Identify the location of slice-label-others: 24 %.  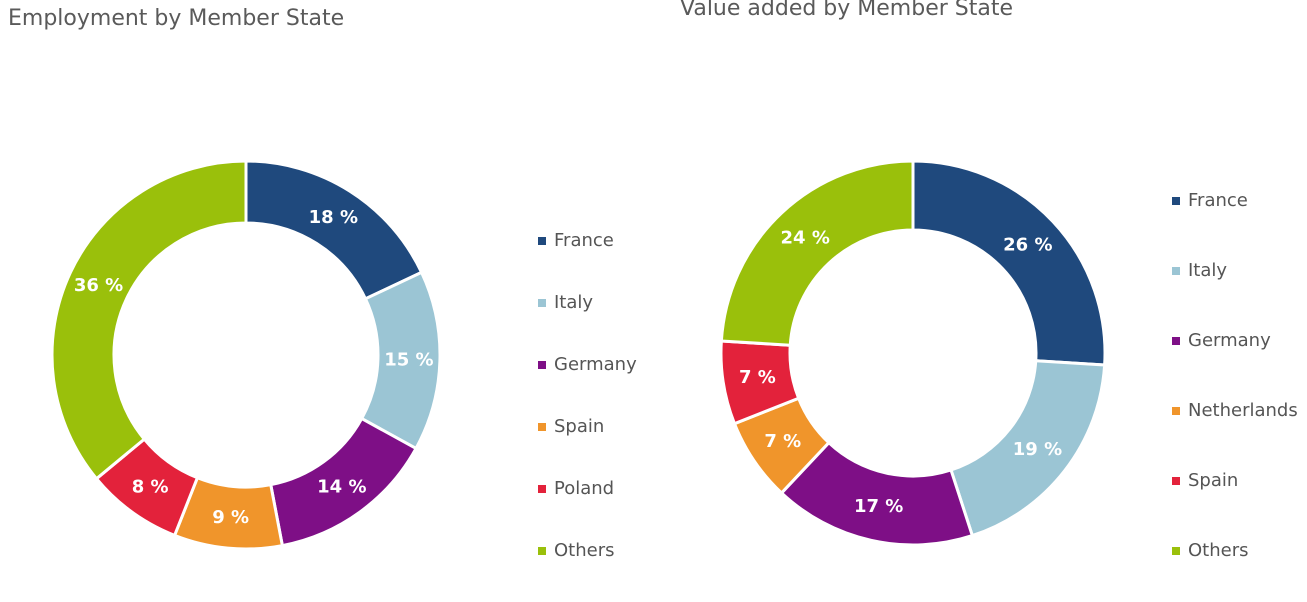
(805, 238).